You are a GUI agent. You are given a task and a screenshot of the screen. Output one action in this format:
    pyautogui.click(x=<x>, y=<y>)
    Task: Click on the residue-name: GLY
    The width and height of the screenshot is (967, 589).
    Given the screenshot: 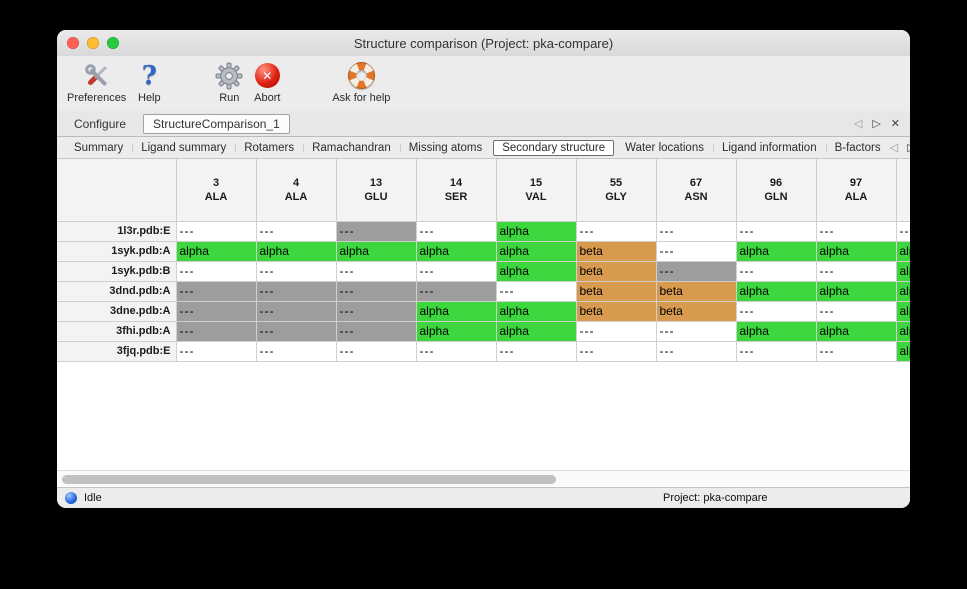 What is the action you would take?
    pyautogui.click(x=616, y=196)
    